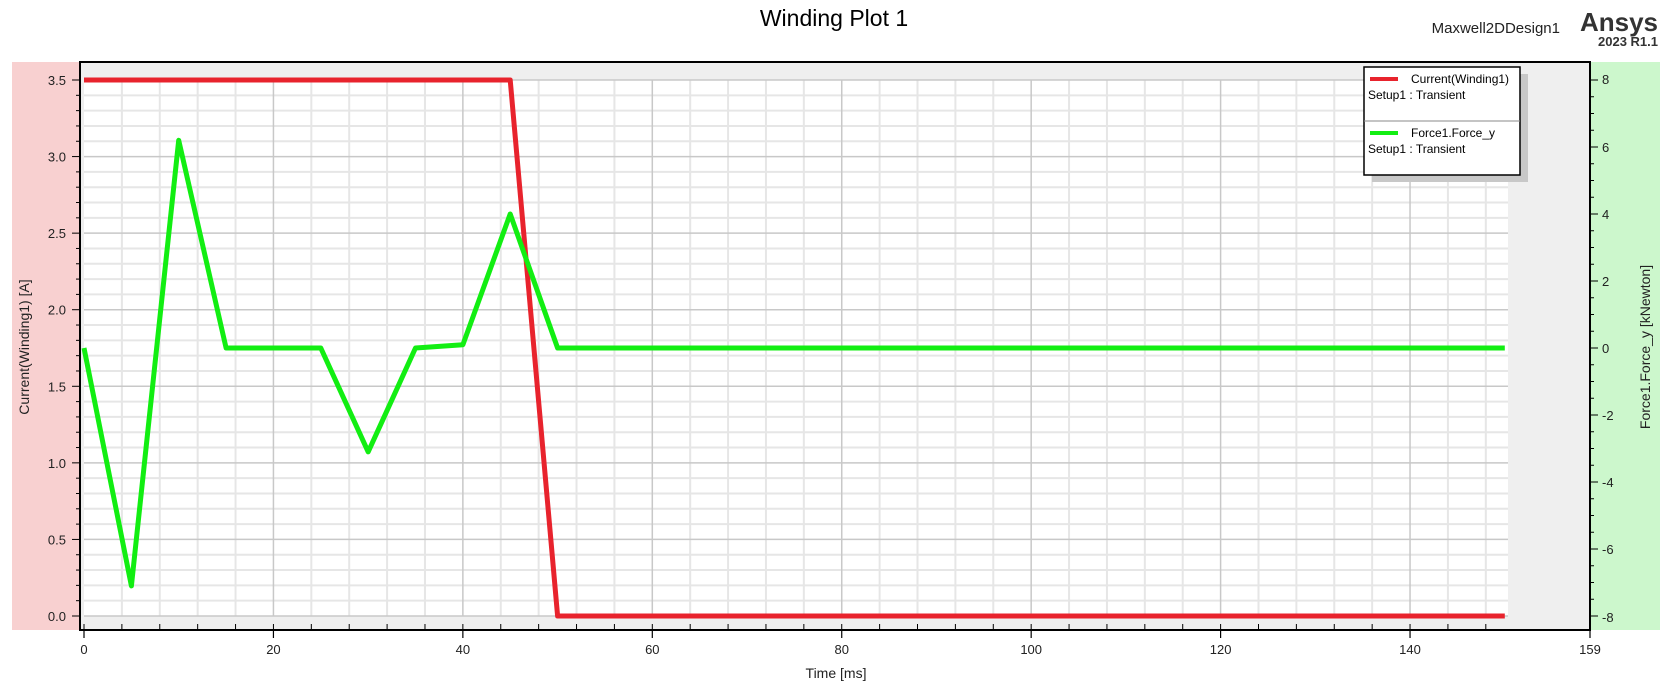 Image resolution: width=1672 pixels, height=689 pixels. Describe the element at coordinates (1221, 649) in the screenshot. I see `x-tick-label: 120` at that location.